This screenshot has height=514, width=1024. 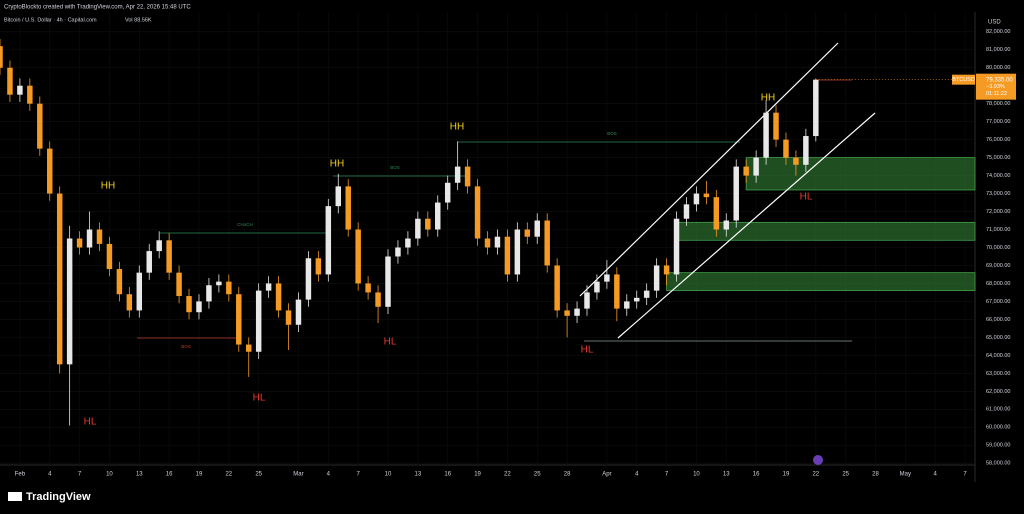 What do you see at coordinates (606, 475) in the screenshot?
I see `x-tick-label: Apr` at bounding box center [606, 475].